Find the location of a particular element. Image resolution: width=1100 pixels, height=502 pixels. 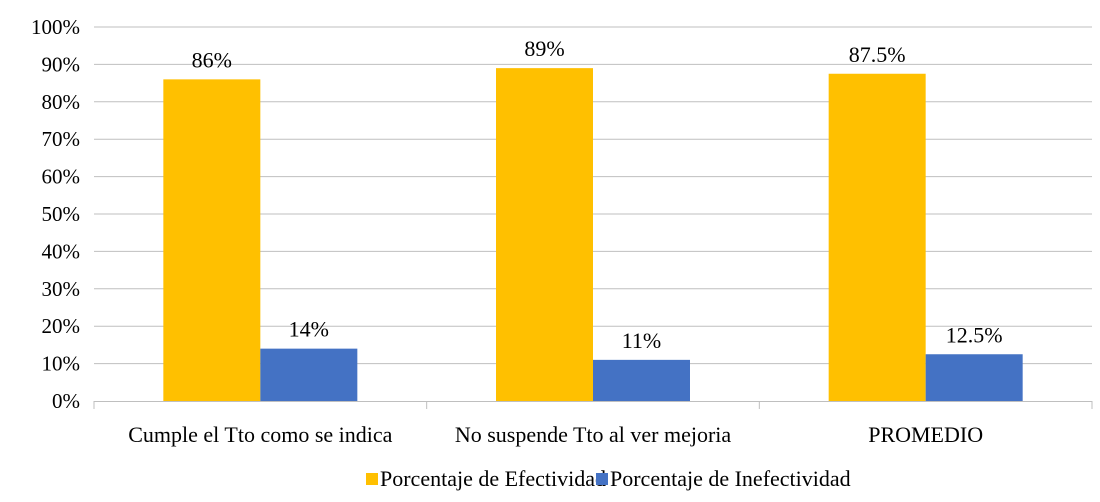

data-label: 11% is located at coordinates (642, 340).